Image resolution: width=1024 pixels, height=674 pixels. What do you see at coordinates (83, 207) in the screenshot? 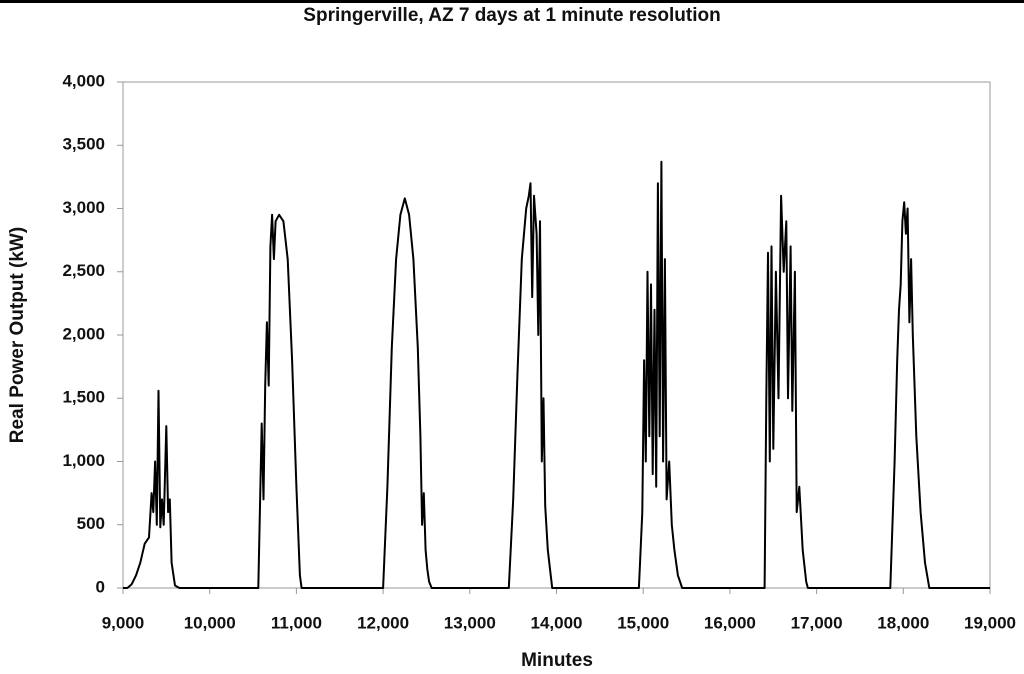
I see `y-tick-label: 3,000` at bounding box center [83, 207].